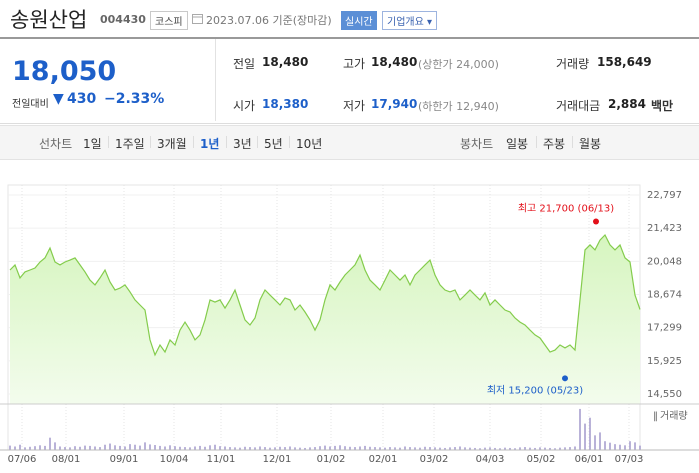 Image resolution: width=699 pixels, height=473 pixels. I want to click on x-tick-label: 07/06, so click(22, 459).